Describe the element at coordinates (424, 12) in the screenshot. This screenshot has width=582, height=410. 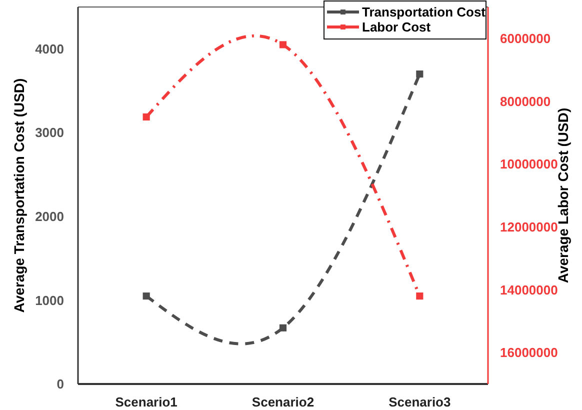
I see `legend-label: Transportation Cost` at that location.